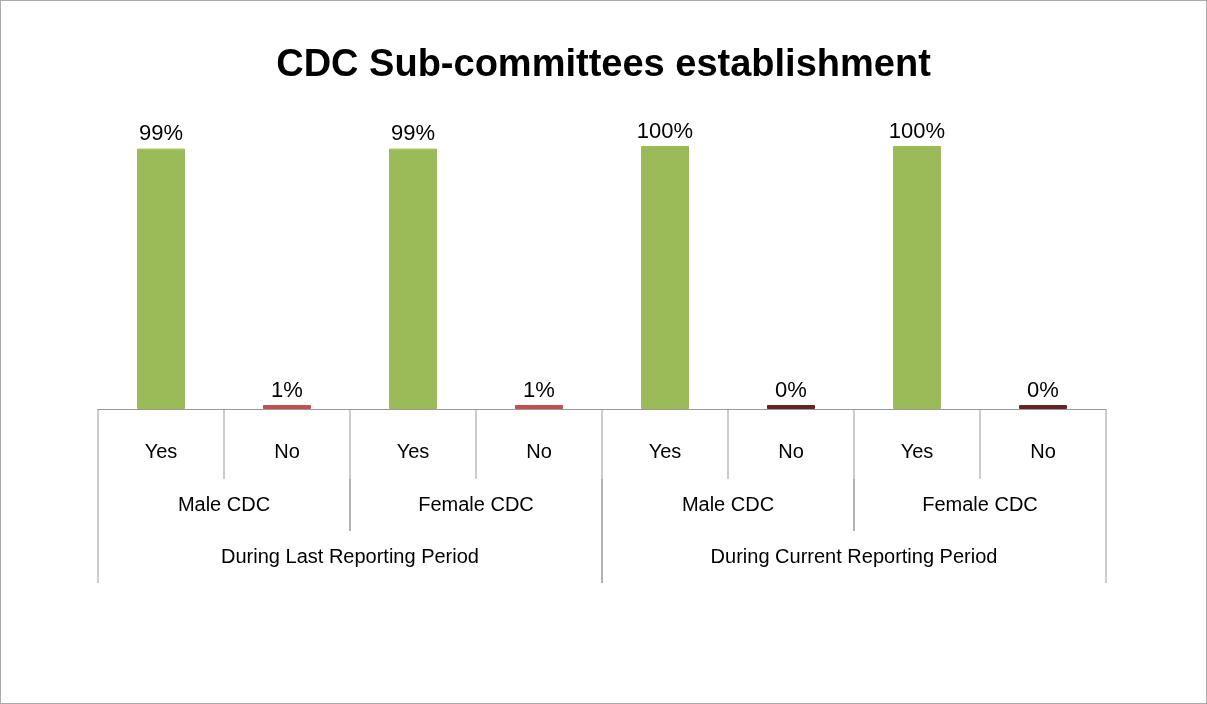  What do you see at coordinates (854, 556) in the screenshot?
I see `text: During Current Reporting Period` at bounding box center [854, 556].